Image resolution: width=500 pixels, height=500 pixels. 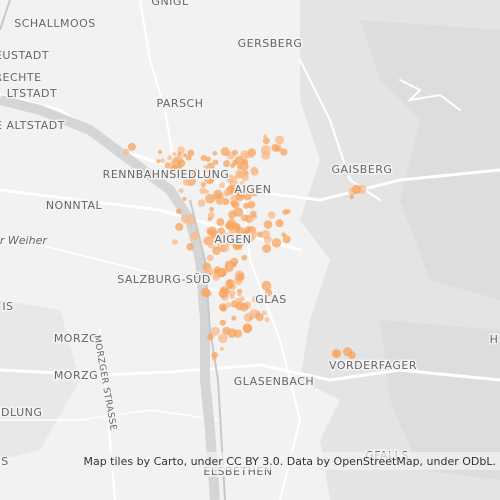 I want to click on place-label: IS, so click(x=7, y=306).